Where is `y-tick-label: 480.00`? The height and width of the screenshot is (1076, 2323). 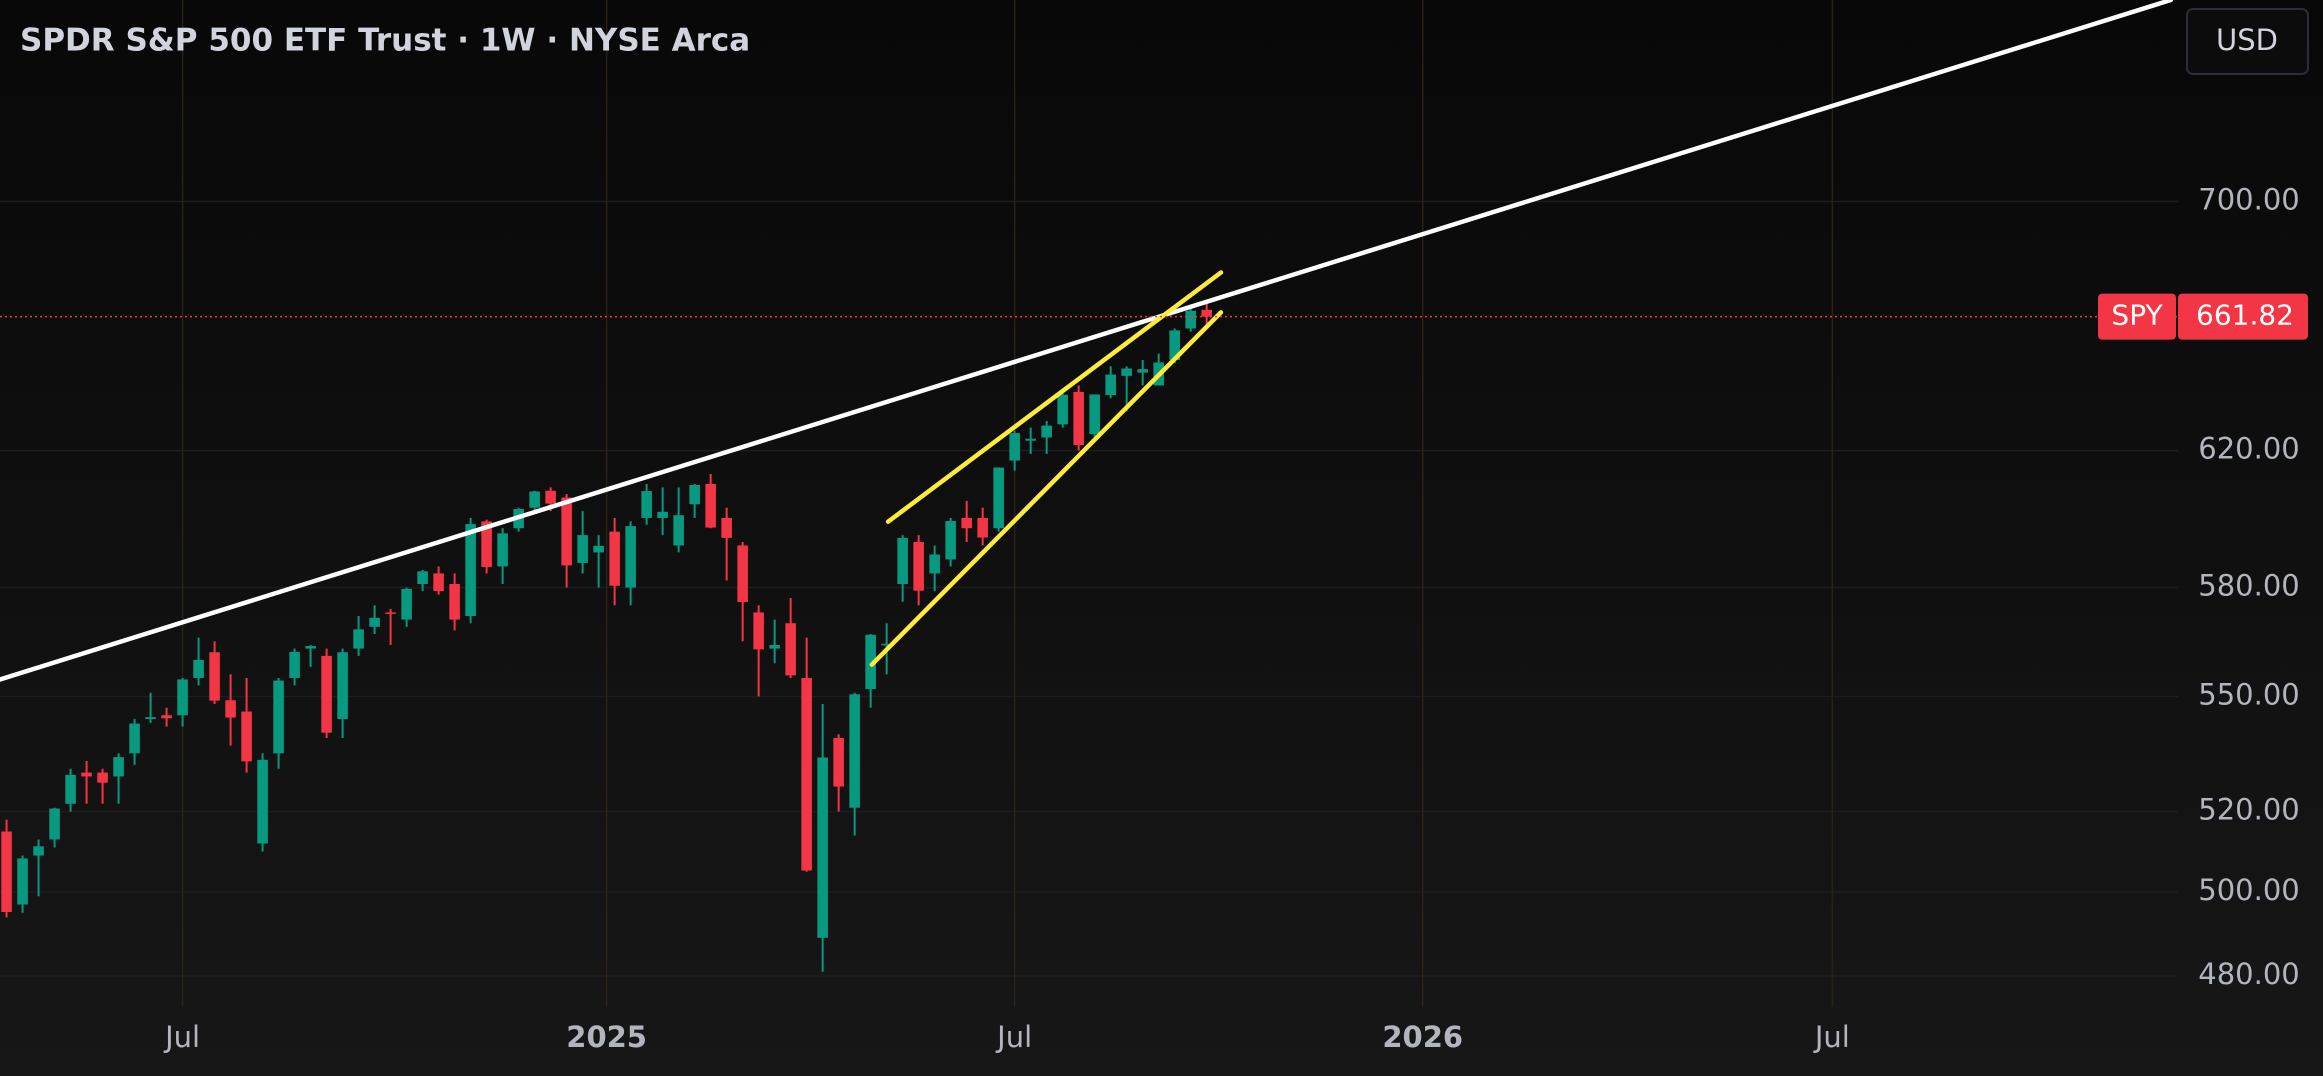 y-tick-label: 480.00 is located at coordinates (2248, 974).